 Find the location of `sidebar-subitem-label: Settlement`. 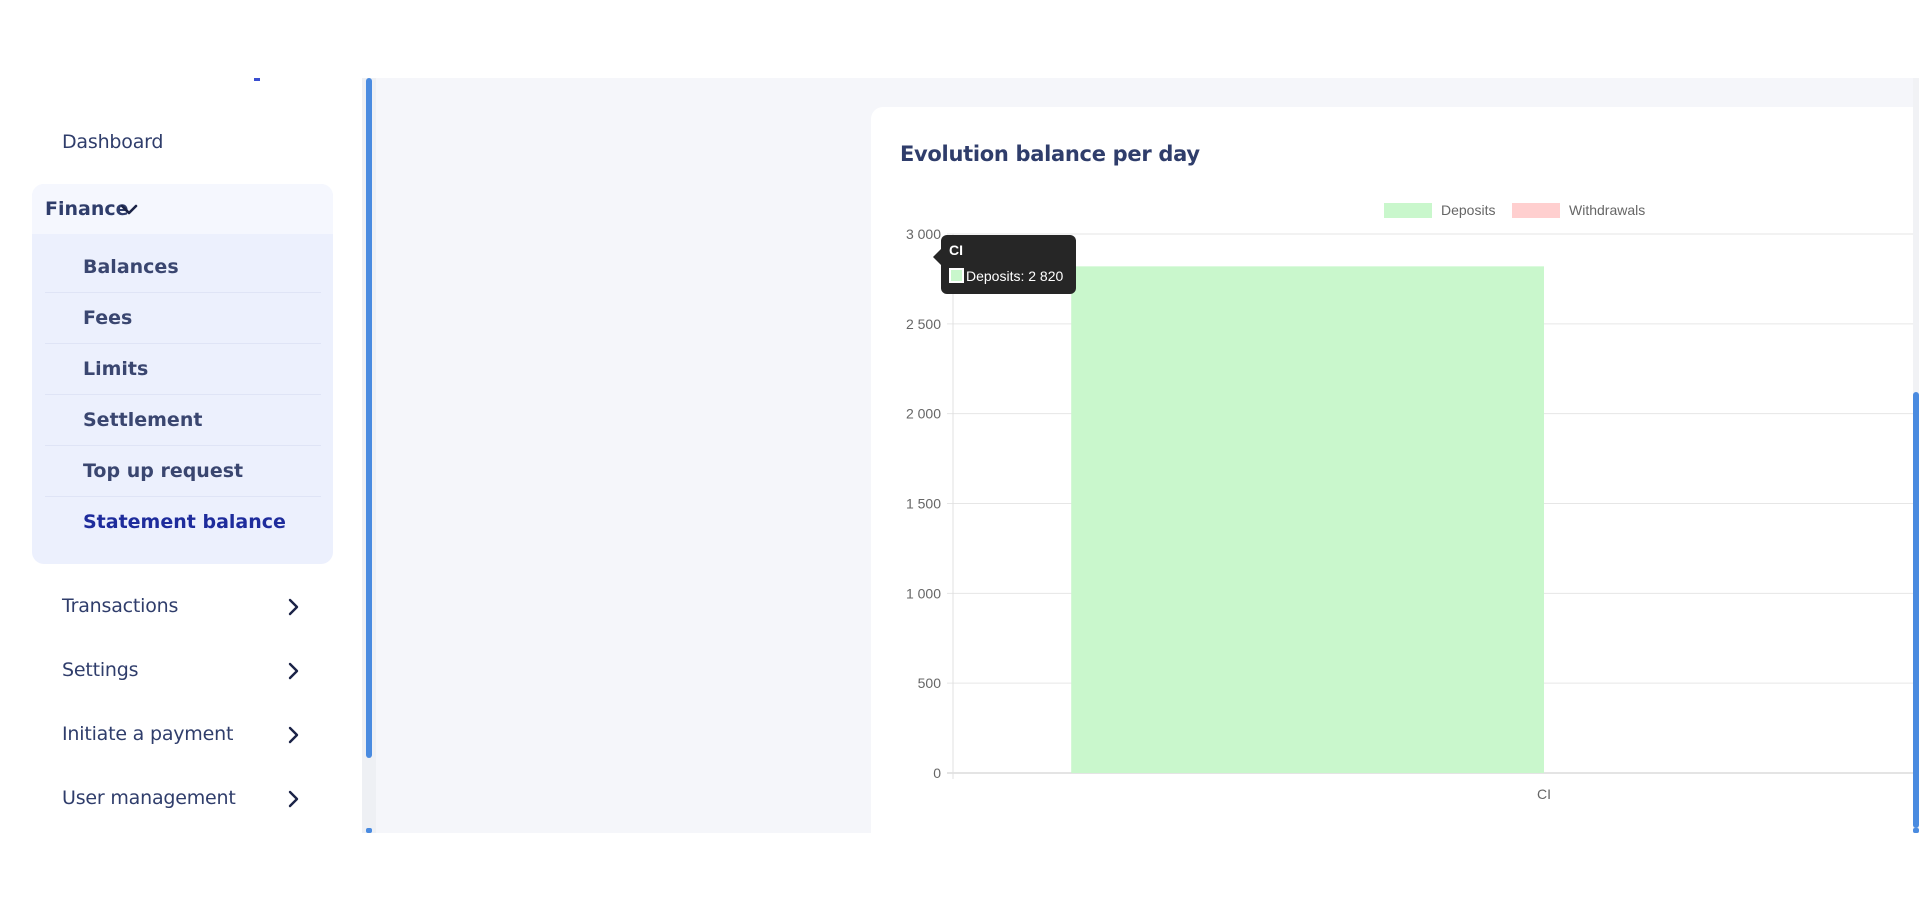

sidebar-subitem-label: Settlement is located at coordinates (143, 420).